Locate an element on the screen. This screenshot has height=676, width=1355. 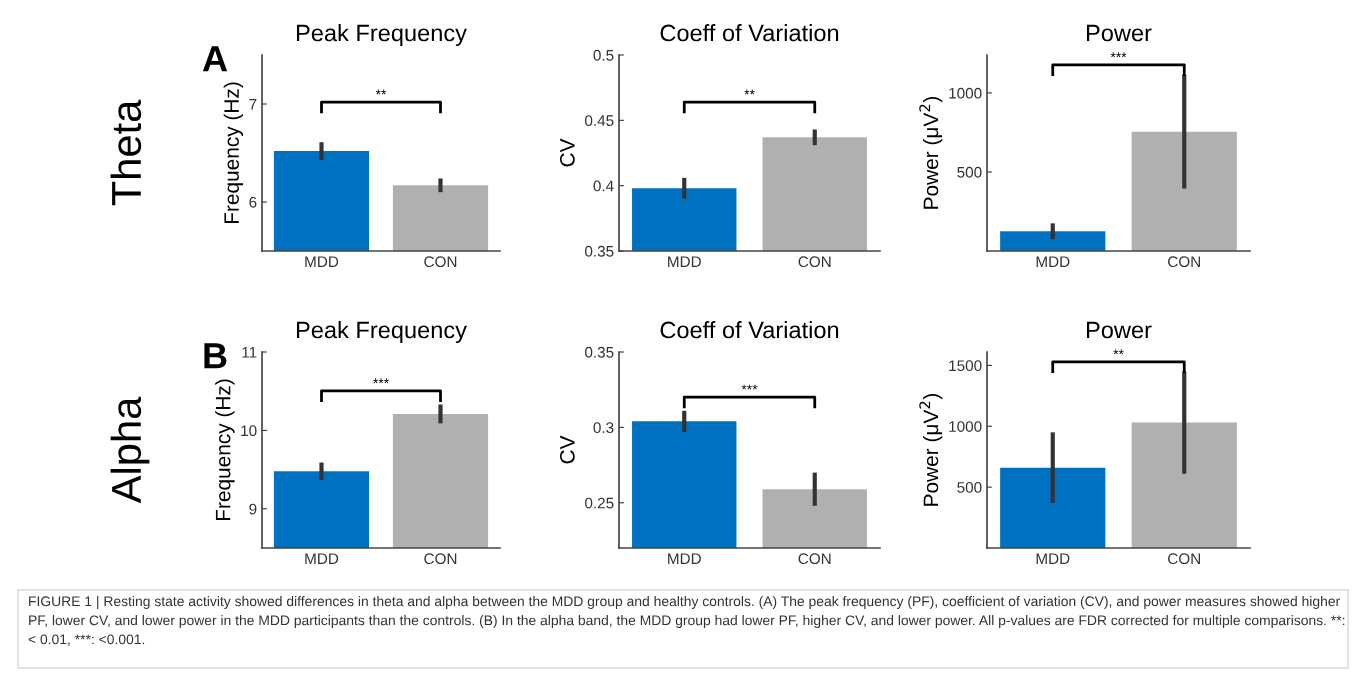
y-tick-label: 7 is located at coordinates (253, 104).